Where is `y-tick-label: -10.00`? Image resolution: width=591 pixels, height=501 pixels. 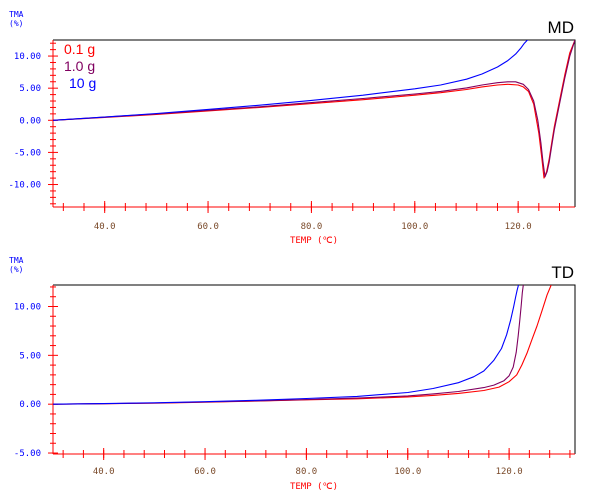
y-tick-label: -10.00 is located at coordinates (24, 186).